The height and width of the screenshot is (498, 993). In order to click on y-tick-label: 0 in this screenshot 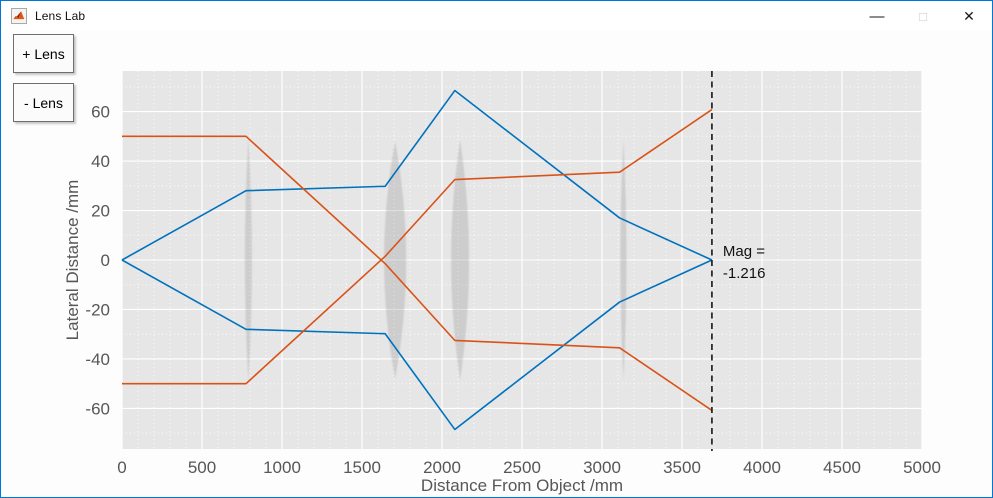, I will do `click(105, 260)`.